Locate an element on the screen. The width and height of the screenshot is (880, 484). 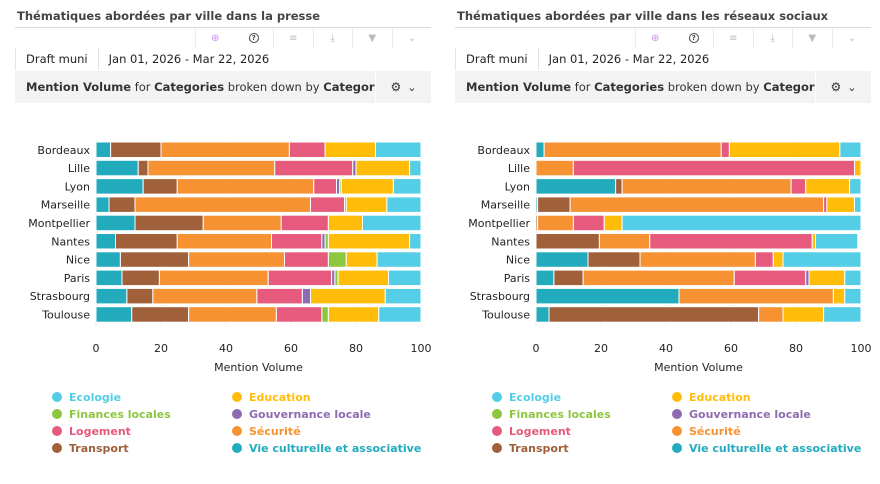
divider is located at coordinates (663, 27).